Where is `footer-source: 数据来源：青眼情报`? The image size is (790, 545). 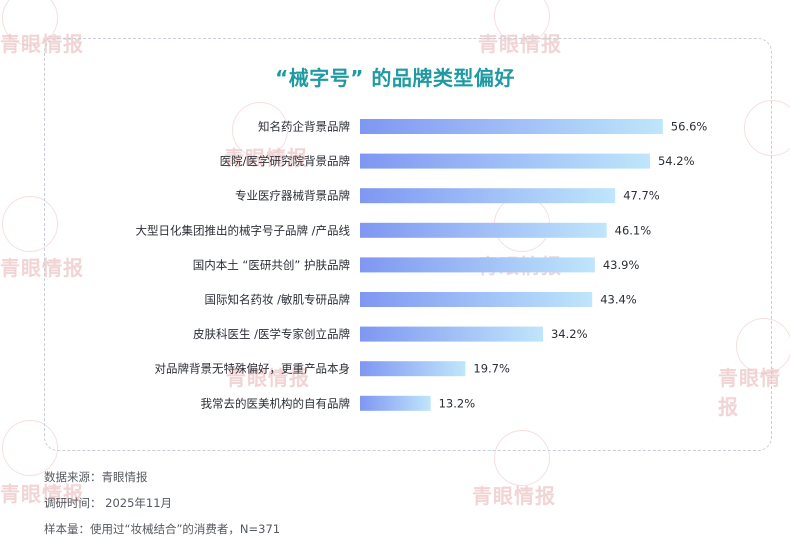 footer-source: 数据来源：青眼情报 is located at coordinates (96, 477).